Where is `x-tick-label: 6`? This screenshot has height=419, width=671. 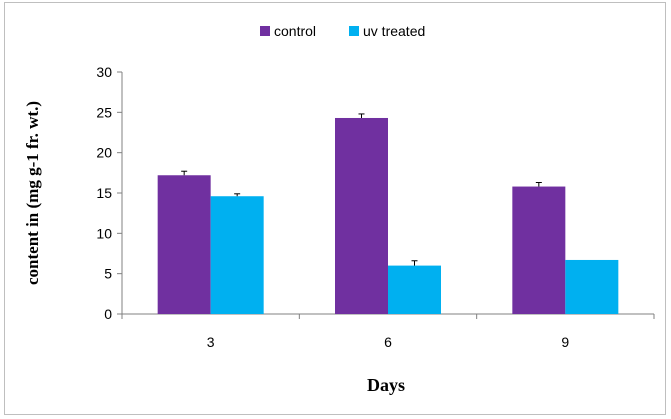
x-tick-label: 6 is located at coordinates (388, 342).